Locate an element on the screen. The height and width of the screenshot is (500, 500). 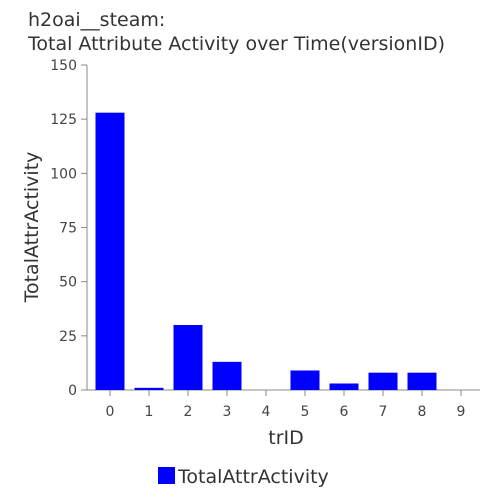
y-axis: 0 25 50 75 100 125 150 is located at coordinates (69, 228).